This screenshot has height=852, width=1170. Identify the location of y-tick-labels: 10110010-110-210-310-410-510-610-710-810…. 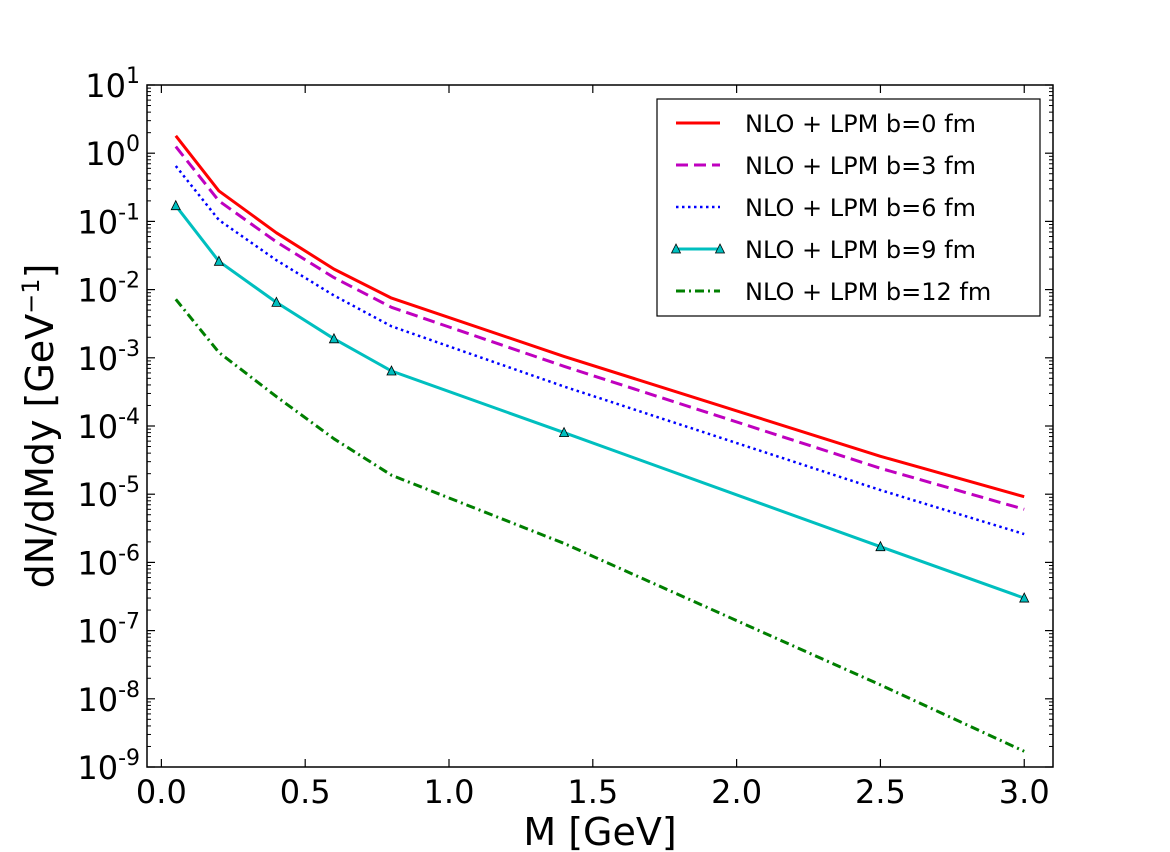
(108, 425).